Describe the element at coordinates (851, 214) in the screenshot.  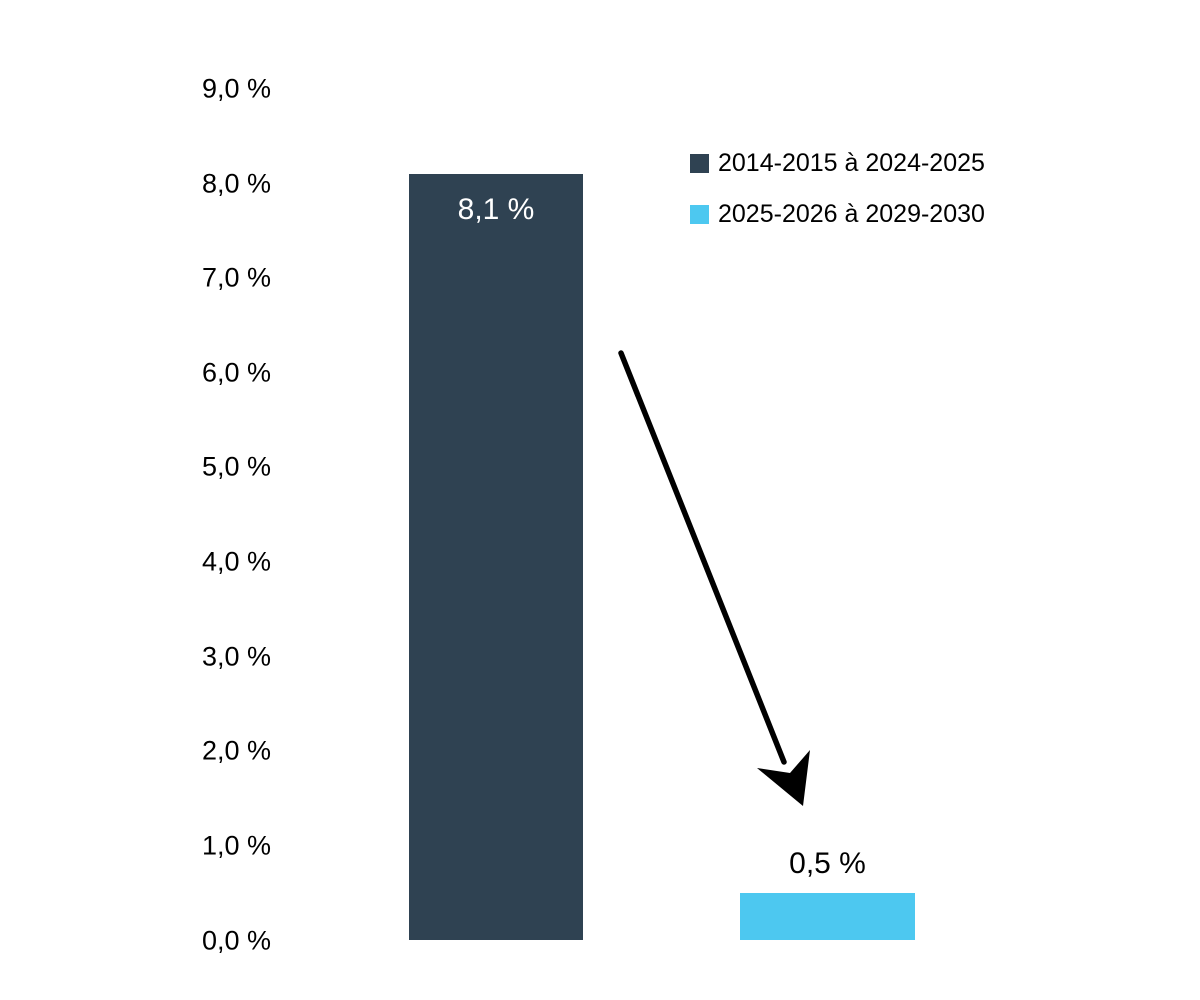
I see `legend-label: 2025-2026 à 2029-2030` at that location.